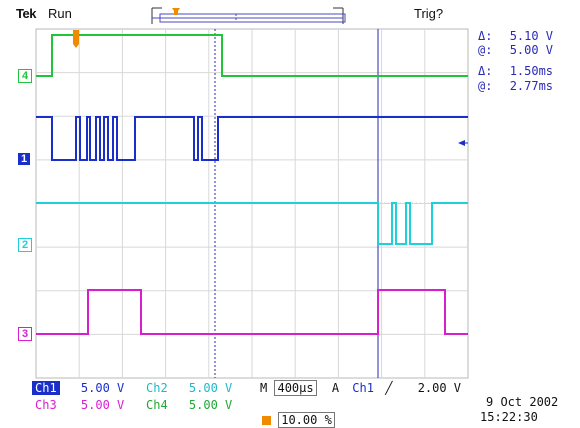 This screenshot has width=580, height=428. Describe the element at coordinates (46, 388) in the screenshot. I see `ch1-label: Ch1` at that location.